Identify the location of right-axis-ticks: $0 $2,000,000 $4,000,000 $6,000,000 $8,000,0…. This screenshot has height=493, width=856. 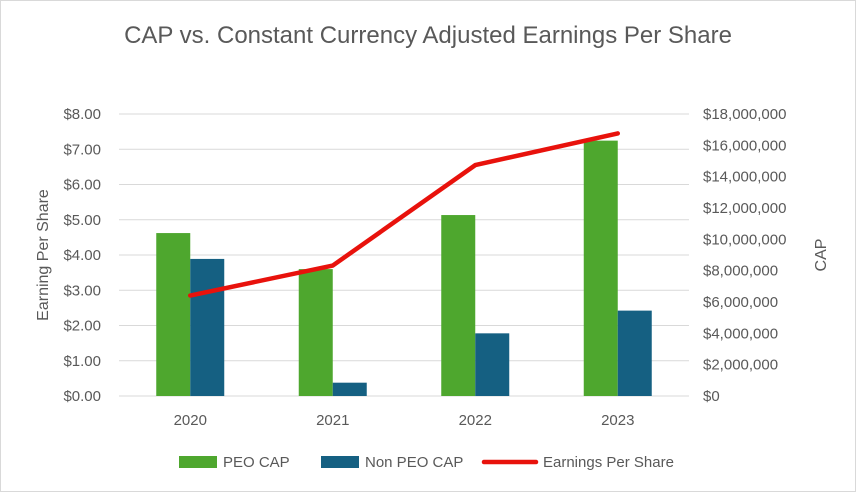
(744, 255).